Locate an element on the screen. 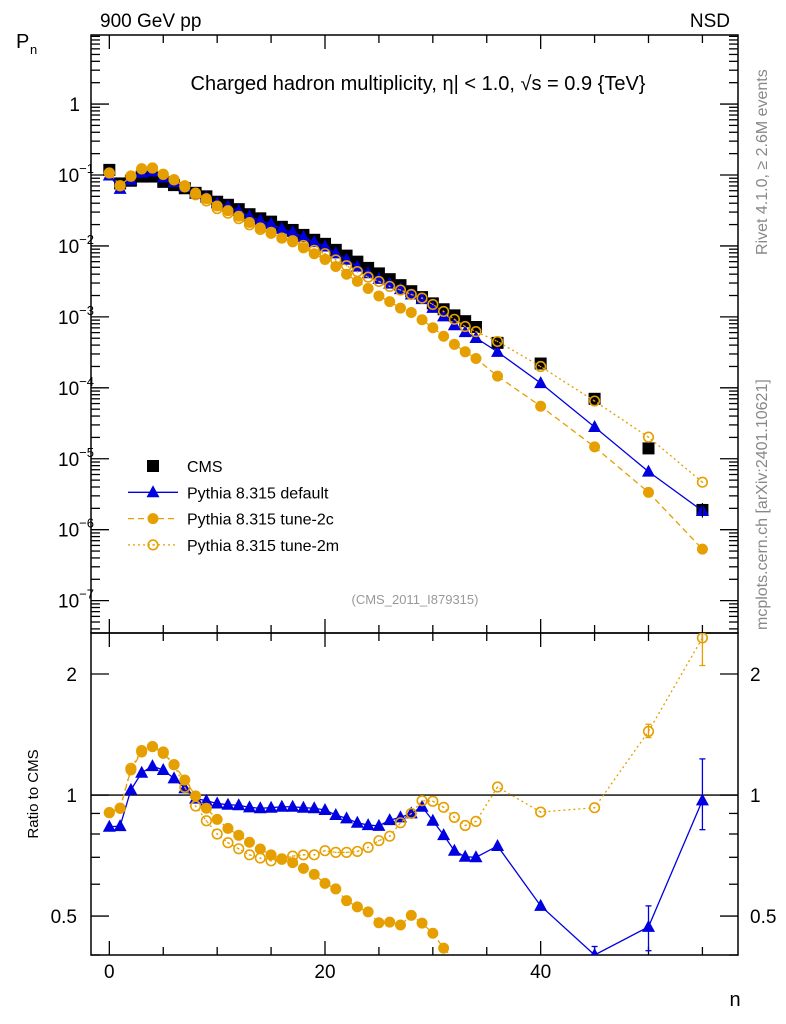 This screenshot has width=786, height=1024. ratio-y-tick-label-left: 2 is located at coordinates (71, 675).